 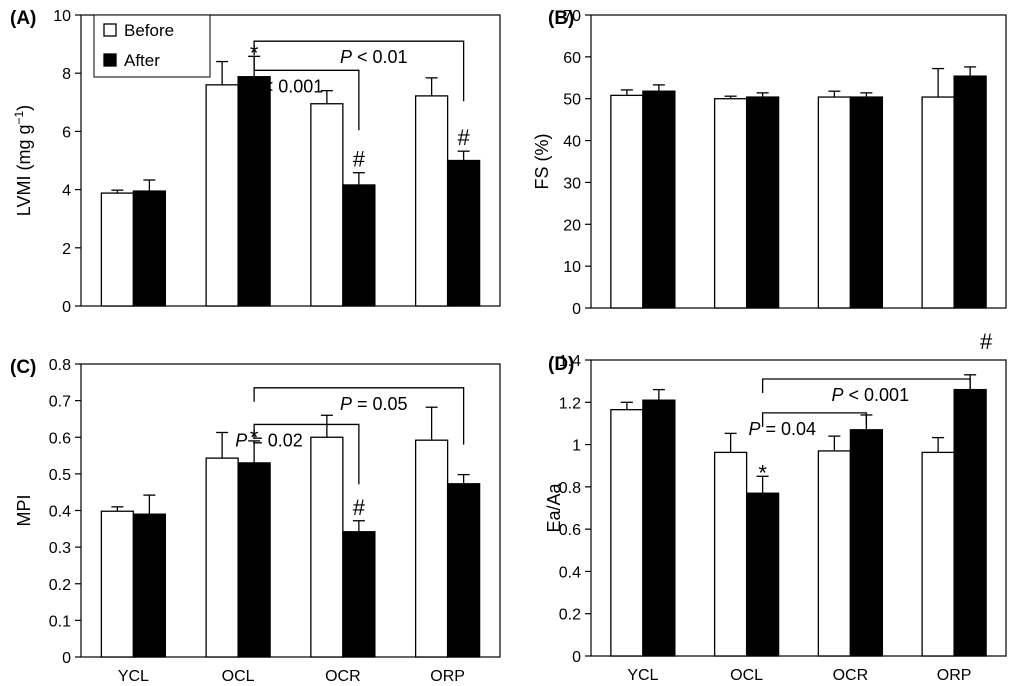 What do you see at coordinates (762, 472) in the screenshot?
I see `significance-mark: *` at bounding box center [762, 472].